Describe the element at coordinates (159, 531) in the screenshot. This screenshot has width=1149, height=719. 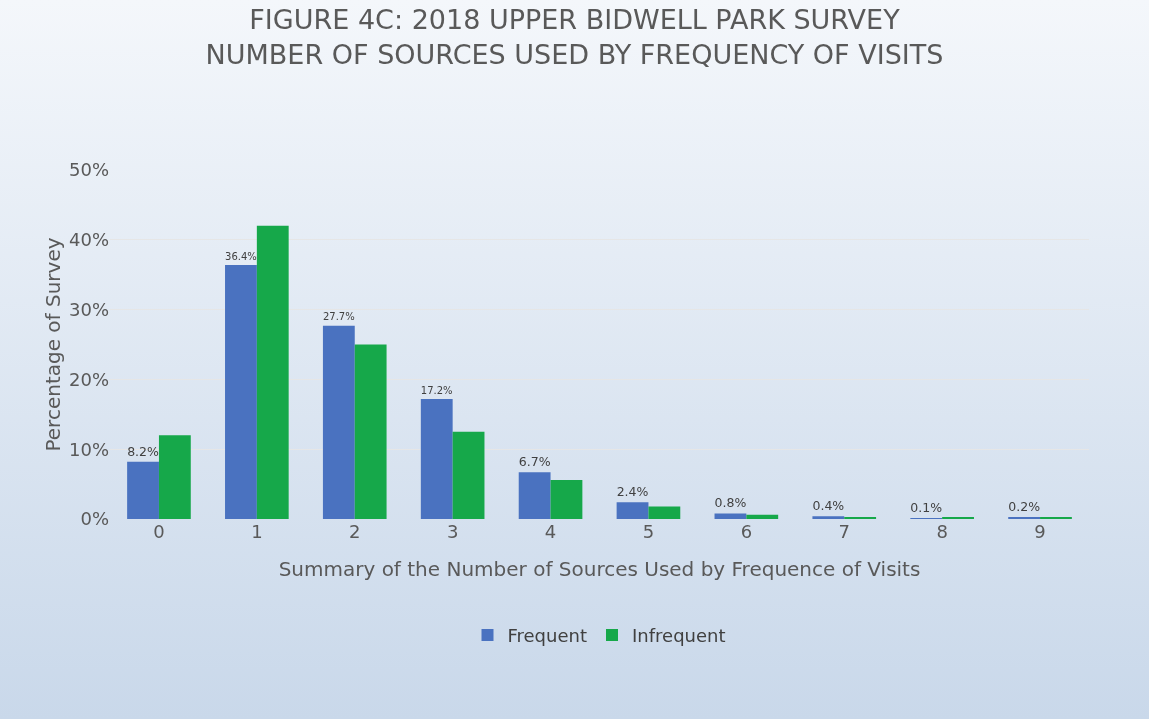
I see `x-tick-label: 0` at that location.